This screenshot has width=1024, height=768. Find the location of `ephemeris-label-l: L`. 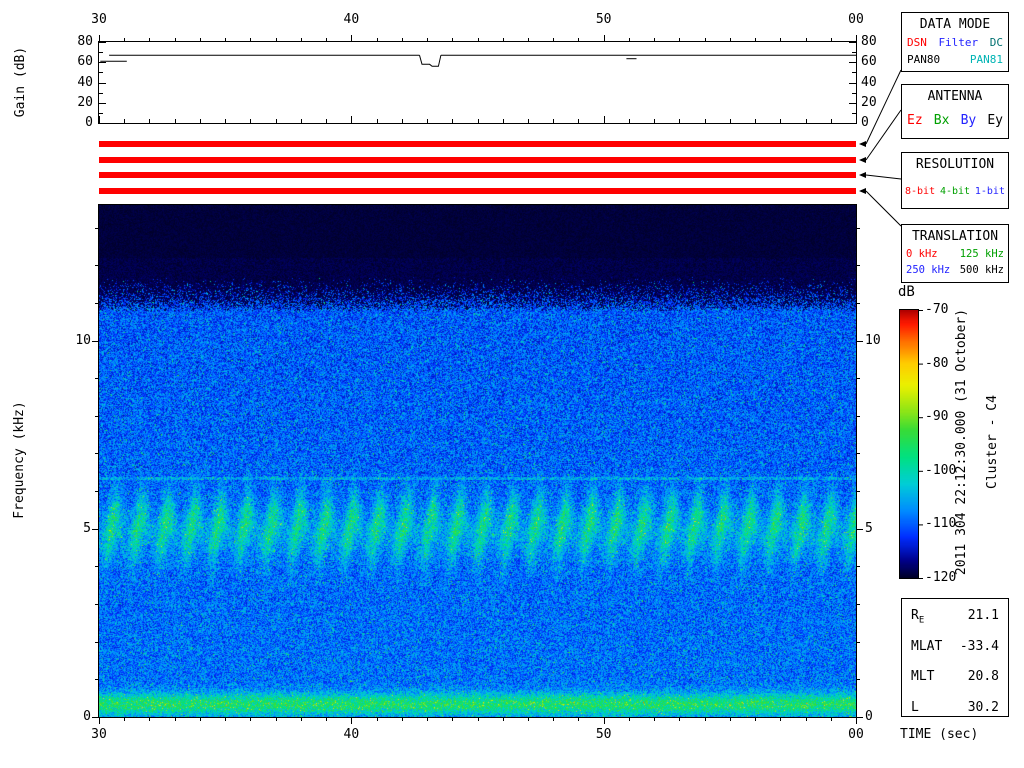

ephemeris-label-l: L is located at coordinates (915, 710).